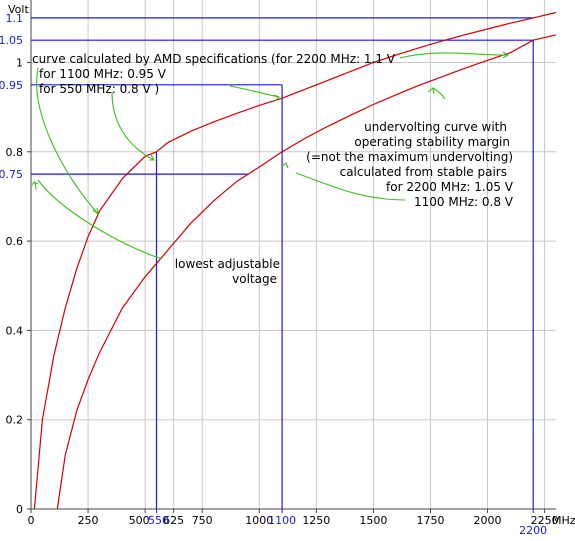  What do you see at coordinates (15, 18) in the screenshot?
I see `y-special-tick-label: 1.1` at bounding box center [15, 18].